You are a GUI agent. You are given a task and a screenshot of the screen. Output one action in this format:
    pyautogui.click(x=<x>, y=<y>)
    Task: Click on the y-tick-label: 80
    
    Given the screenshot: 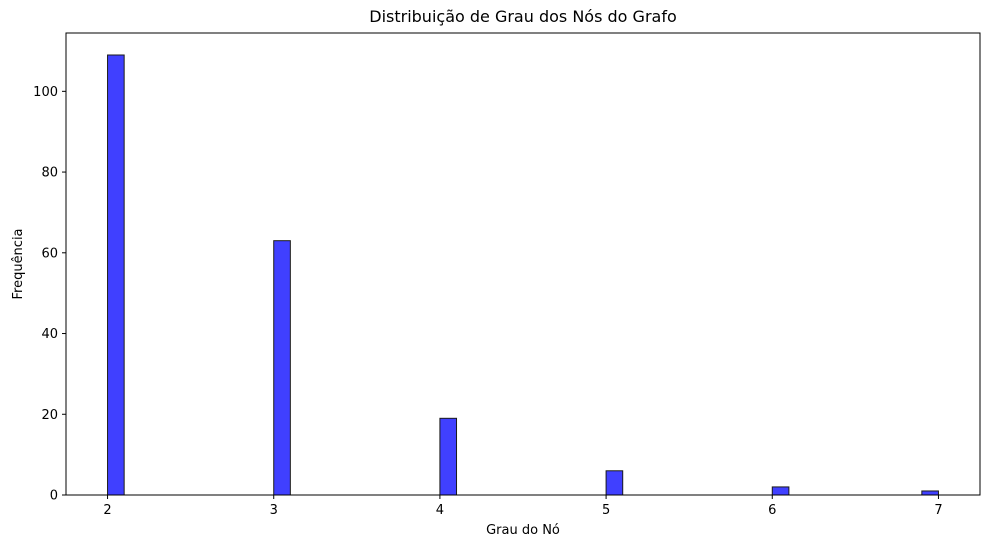 What is the action you would take?
    pyautogui.click(x=49, y=173)
    